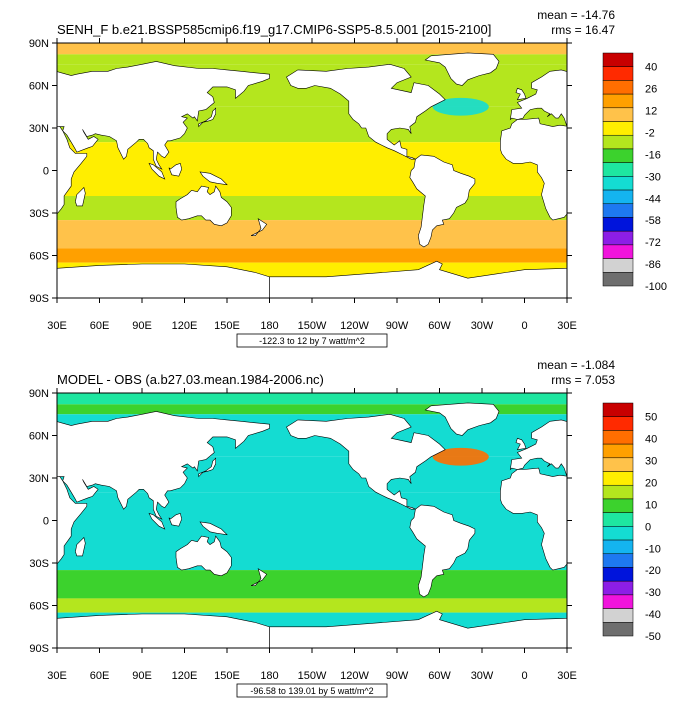 The height and width of the screenshot is (705, 700). I want to click on colorbar-label: -20, so click(653, 571).